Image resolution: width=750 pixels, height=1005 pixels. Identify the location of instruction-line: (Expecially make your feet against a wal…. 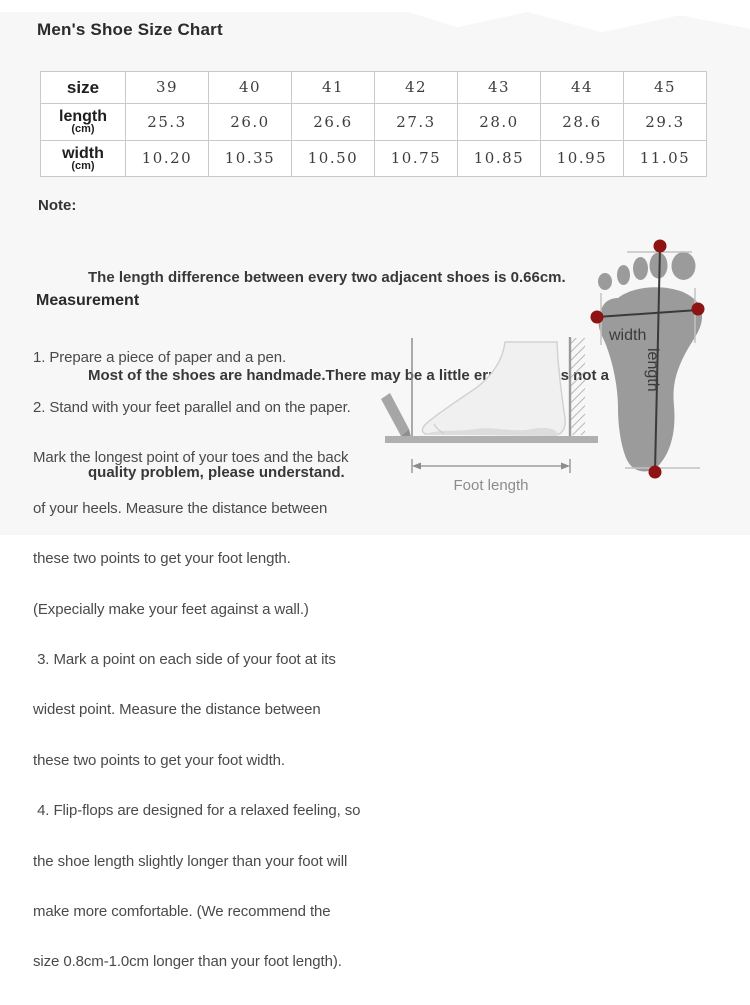
(171, 609).